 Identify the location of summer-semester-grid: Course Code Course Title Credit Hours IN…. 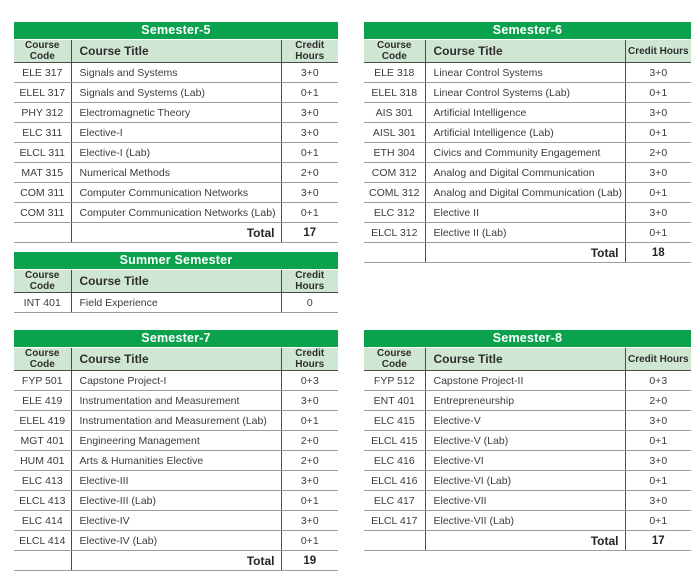
(176, 291).